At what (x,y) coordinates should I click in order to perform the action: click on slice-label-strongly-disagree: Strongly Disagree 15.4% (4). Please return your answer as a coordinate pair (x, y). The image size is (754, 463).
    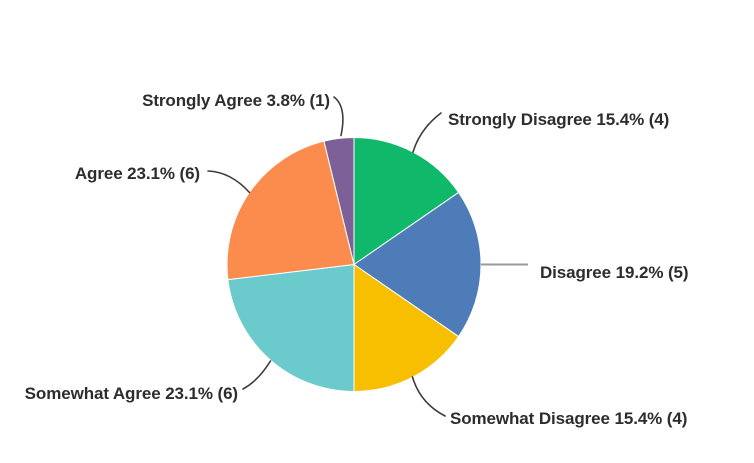
    Looking at the image, I should click on (559, 119).